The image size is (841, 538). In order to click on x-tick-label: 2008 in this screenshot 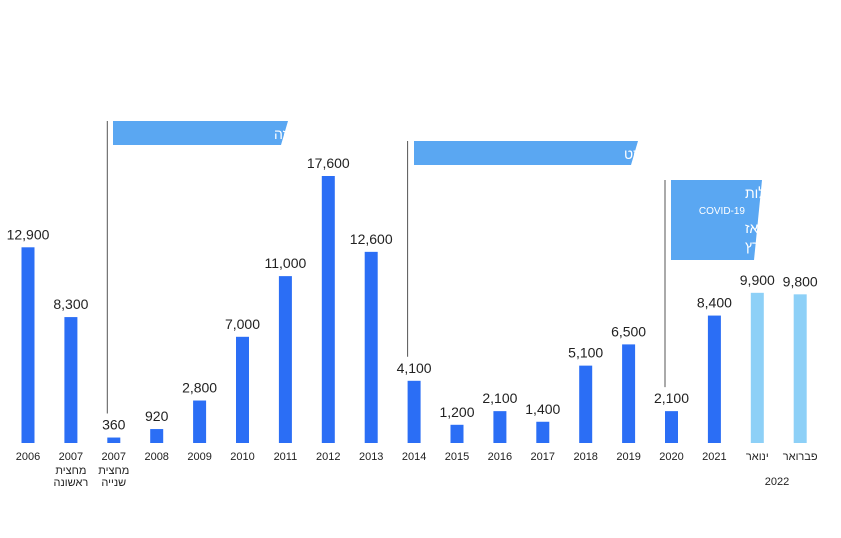, I will do `click(156, 457)`.